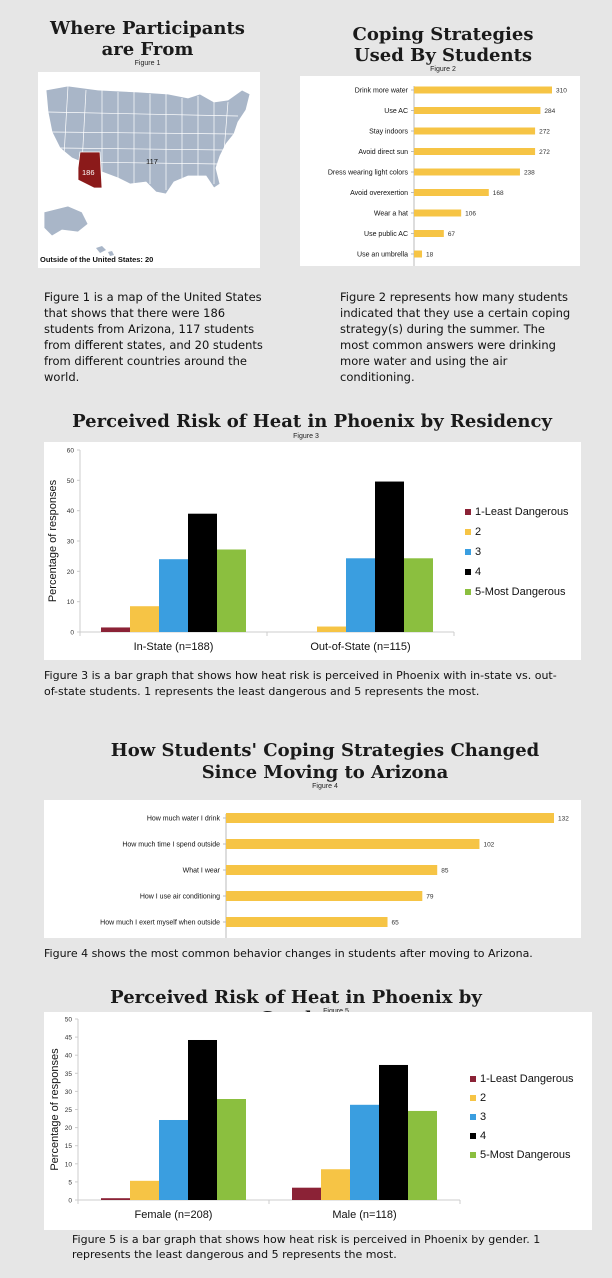  Describe the element at coordinates (96, 259) in the screenshot. I see `outside-us-label: Outside of the United States: 20` at that location.